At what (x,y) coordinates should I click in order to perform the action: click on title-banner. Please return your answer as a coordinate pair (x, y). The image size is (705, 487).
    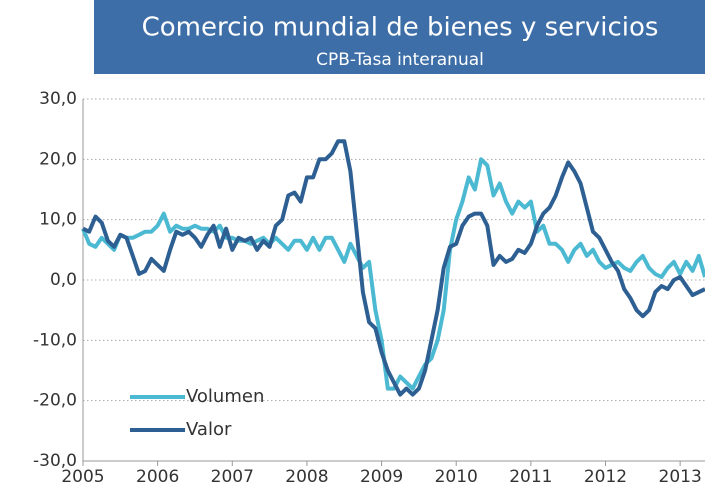
    Looking at the image, I should click on (399, 37).